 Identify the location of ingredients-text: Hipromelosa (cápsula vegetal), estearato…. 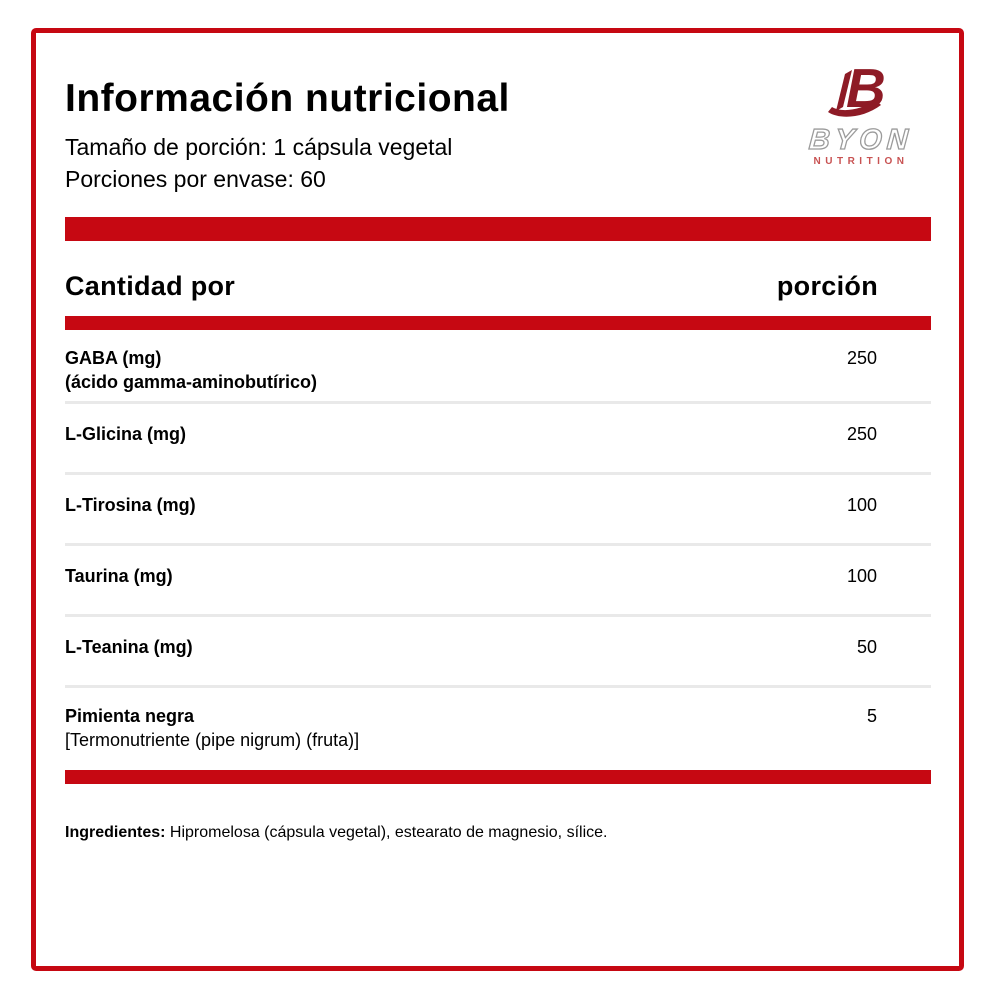
(386, 832).